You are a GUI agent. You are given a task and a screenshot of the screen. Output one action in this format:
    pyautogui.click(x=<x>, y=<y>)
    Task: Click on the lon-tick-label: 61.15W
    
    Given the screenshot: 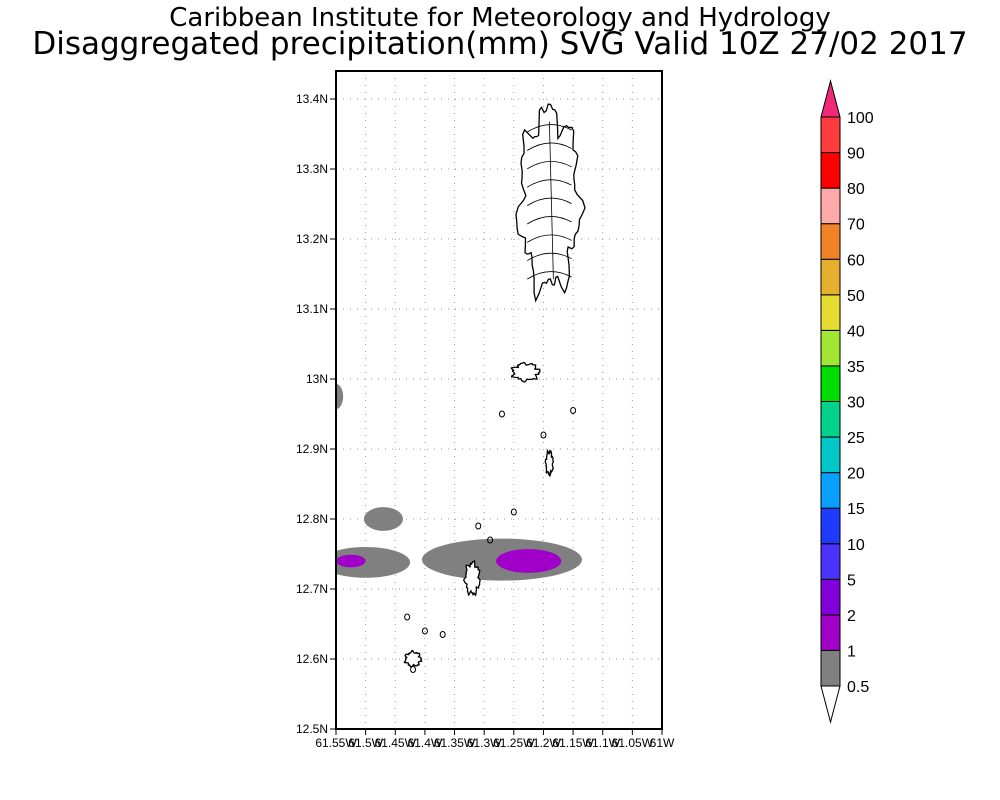 What is the action you would take?
    pyautogui.click(x=573, y=743)
    